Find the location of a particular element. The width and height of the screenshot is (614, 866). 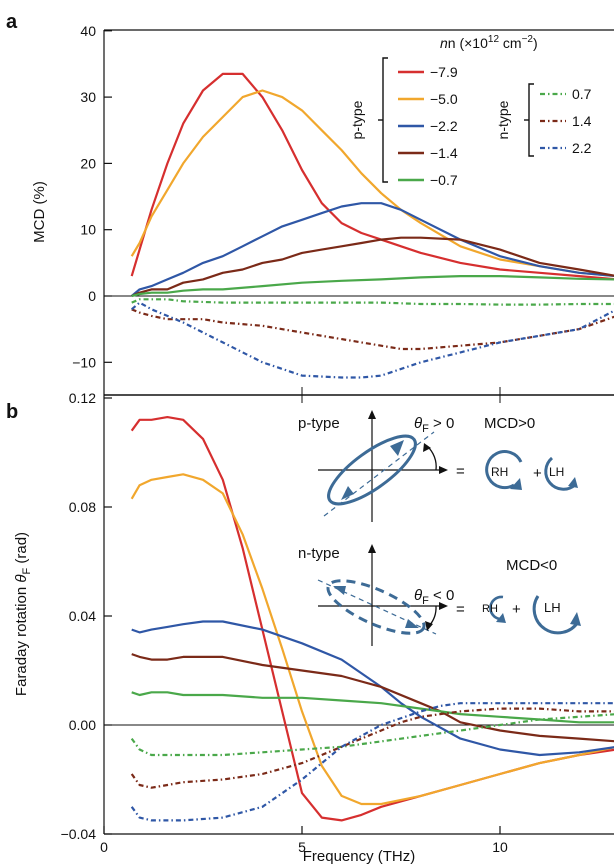

ylabel-sub: F is located at coordinates (27, 571).